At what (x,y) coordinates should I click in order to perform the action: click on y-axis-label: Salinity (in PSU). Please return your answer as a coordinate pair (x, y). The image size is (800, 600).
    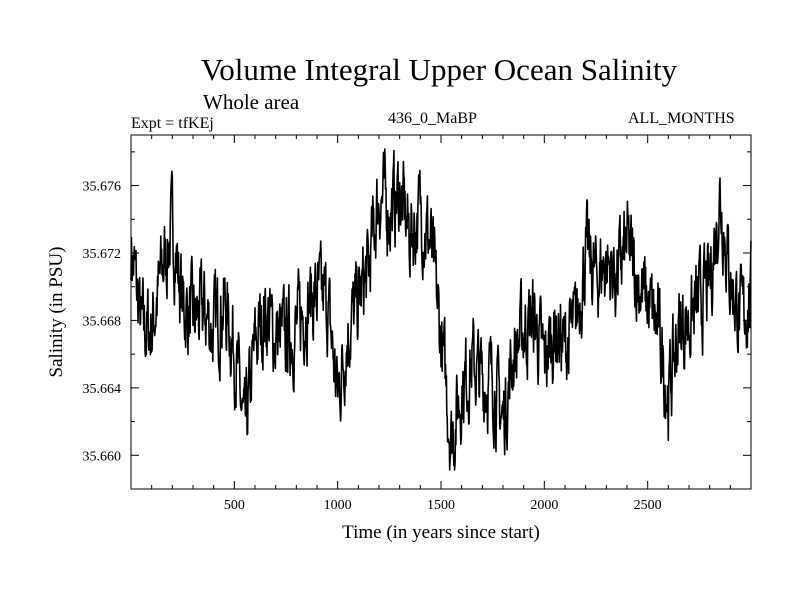
    Looking at the image, I should click on (56, 312).